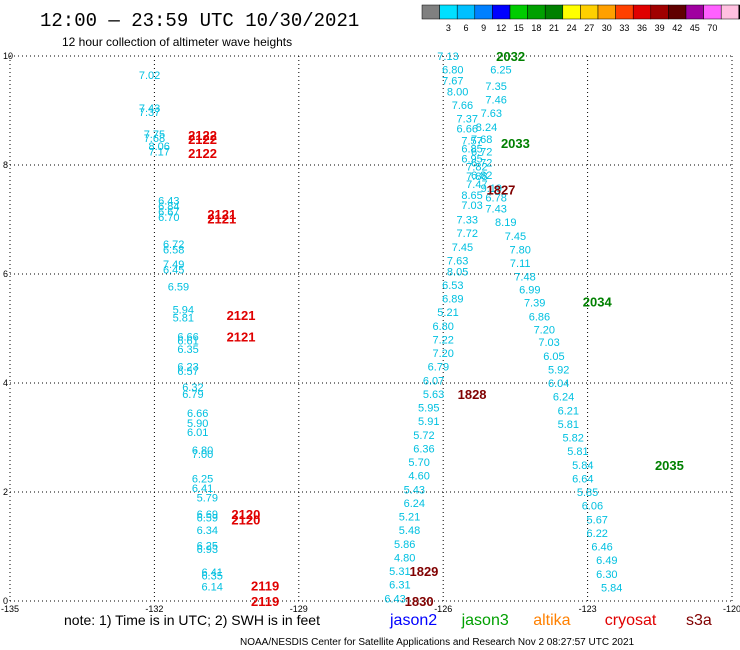  What do you see at coordinates (462, 106) in the screenshot?
I see `wave-height-point: 7.66` at bounding box center [462, 106].